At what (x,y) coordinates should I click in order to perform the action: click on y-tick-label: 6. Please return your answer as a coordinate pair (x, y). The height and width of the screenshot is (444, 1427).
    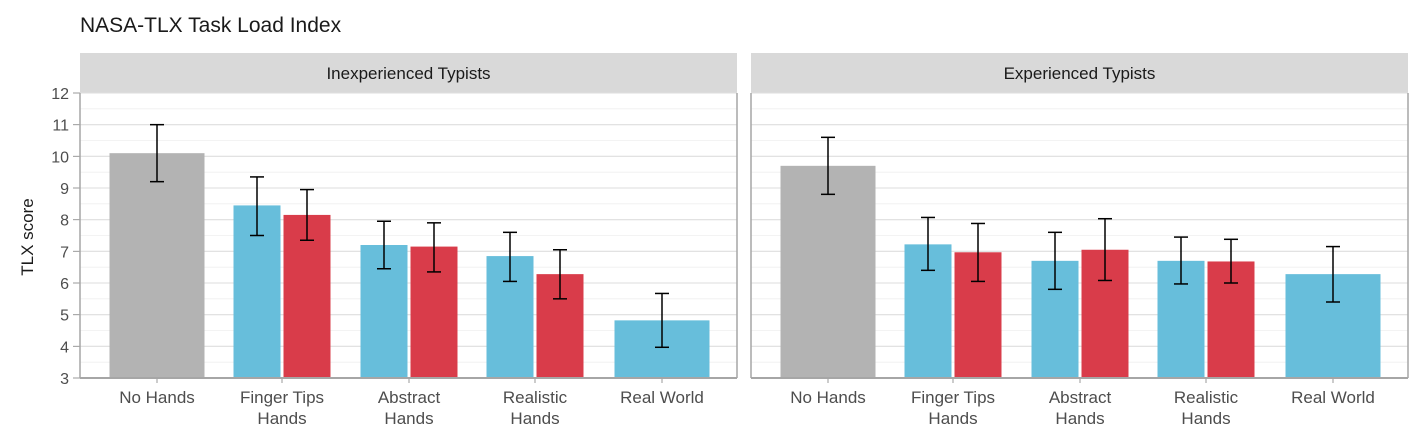
    Looking at the image, I should click on (64, 284).